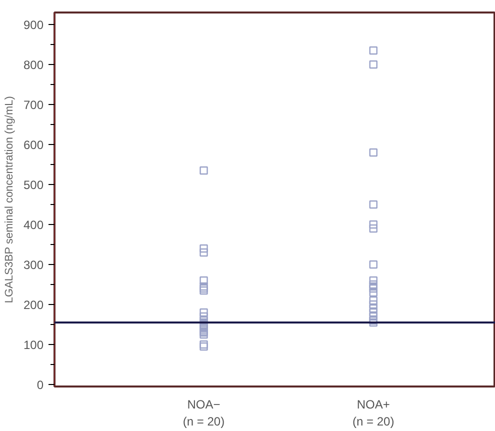  Describe the element at coordinates (33, 25) in the screenshot. I see `y-tick-label: 900` at that location.